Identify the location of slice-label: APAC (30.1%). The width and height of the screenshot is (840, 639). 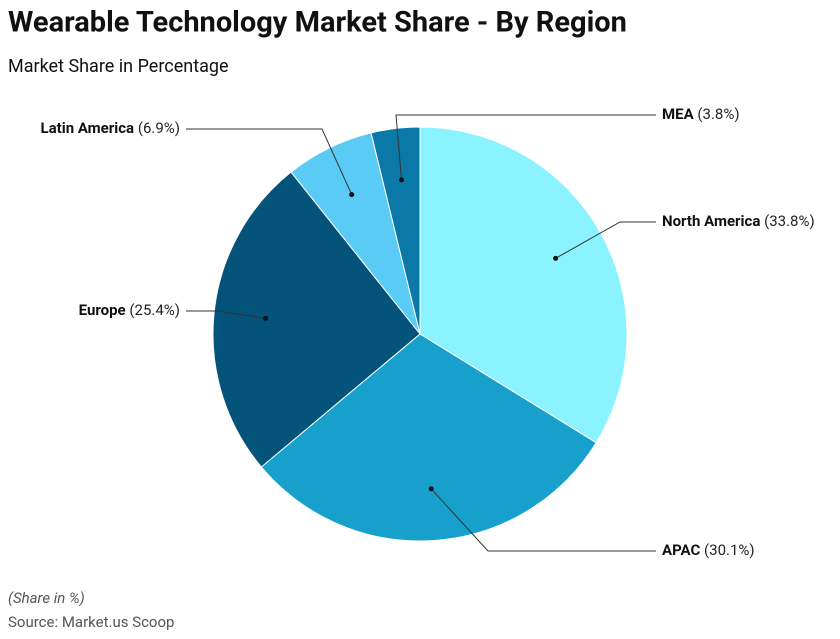
(708, 550).